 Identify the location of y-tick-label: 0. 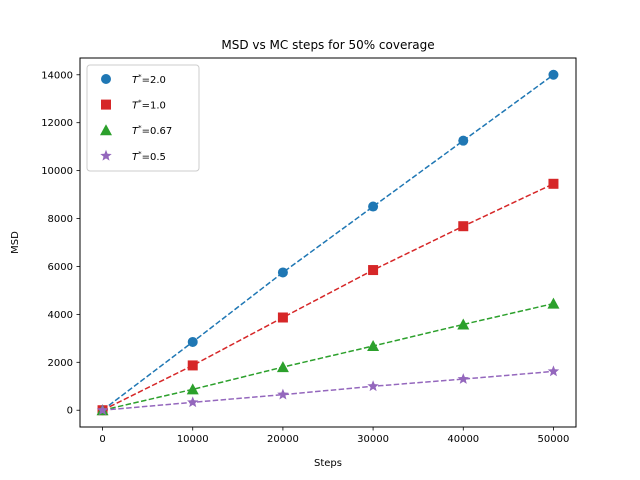
(70, 411).